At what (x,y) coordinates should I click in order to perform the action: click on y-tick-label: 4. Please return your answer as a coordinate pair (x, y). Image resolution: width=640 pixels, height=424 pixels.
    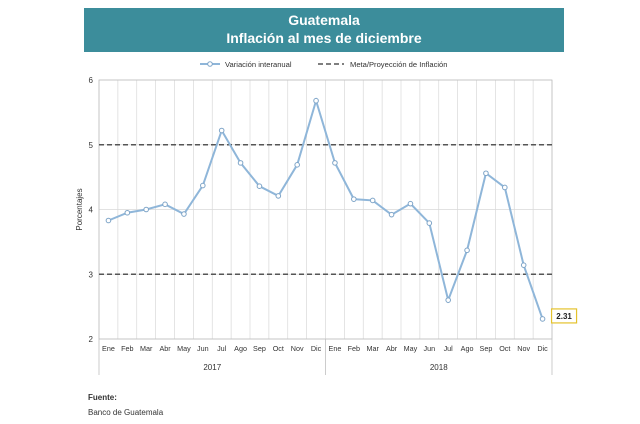
    Looking at the image, I should click on (91, 210).